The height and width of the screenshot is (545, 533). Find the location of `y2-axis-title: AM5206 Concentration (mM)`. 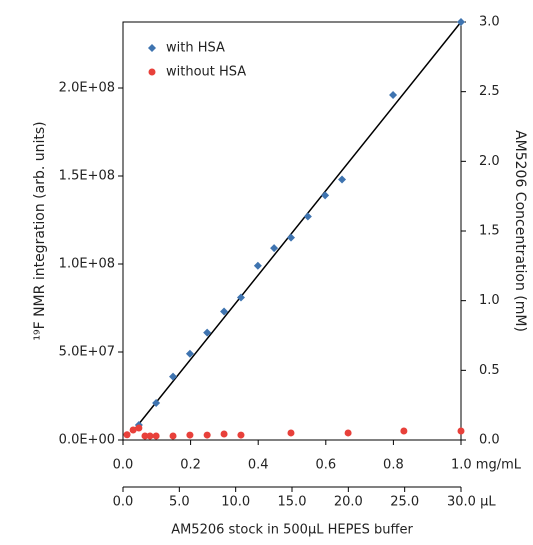

y2-axis-title: AM5206 Concentration (mM) is located at coordinates (520, 231).